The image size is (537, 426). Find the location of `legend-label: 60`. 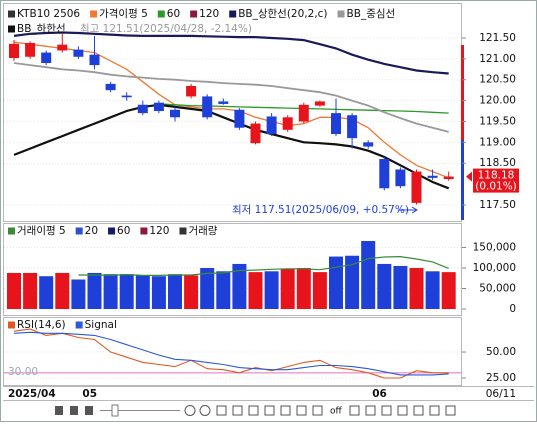

legend-label: 60 is located at coordinates (173, 14).